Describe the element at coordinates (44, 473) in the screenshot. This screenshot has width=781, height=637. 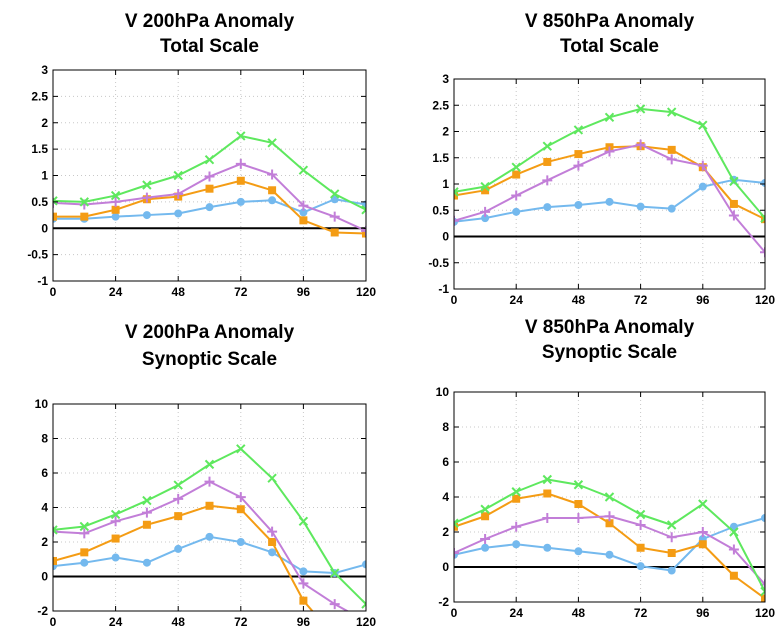
I see `y-tick-label: 6` at that location.